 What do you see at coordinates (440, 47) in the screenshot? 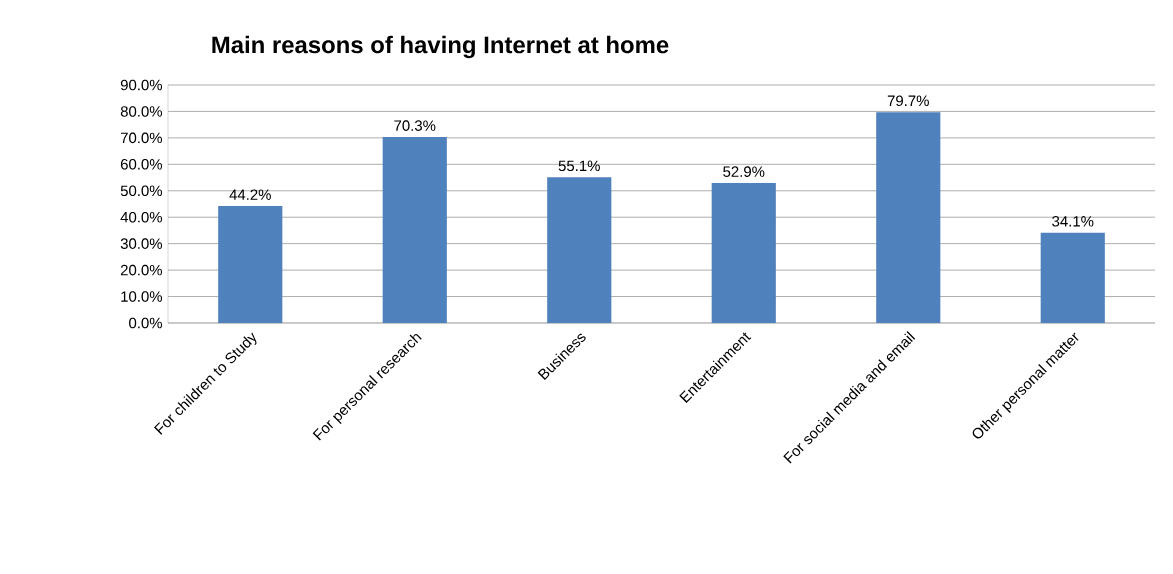
I see `chart-title: Main reasons of having Internet at home` at bounding box center [440, 47].